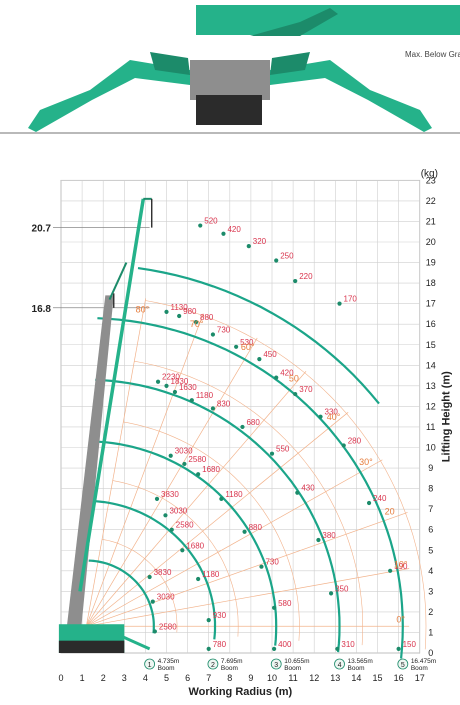  What do you see at coordinates (220, 615) in the screenshot?
I see `load-value-label: 930` at bounding box center [220, 615].